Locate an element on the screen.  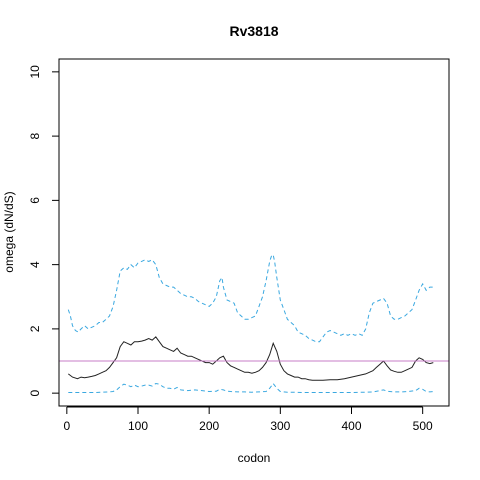
y-tick-label: 4 is located at coordinates (35, 264).